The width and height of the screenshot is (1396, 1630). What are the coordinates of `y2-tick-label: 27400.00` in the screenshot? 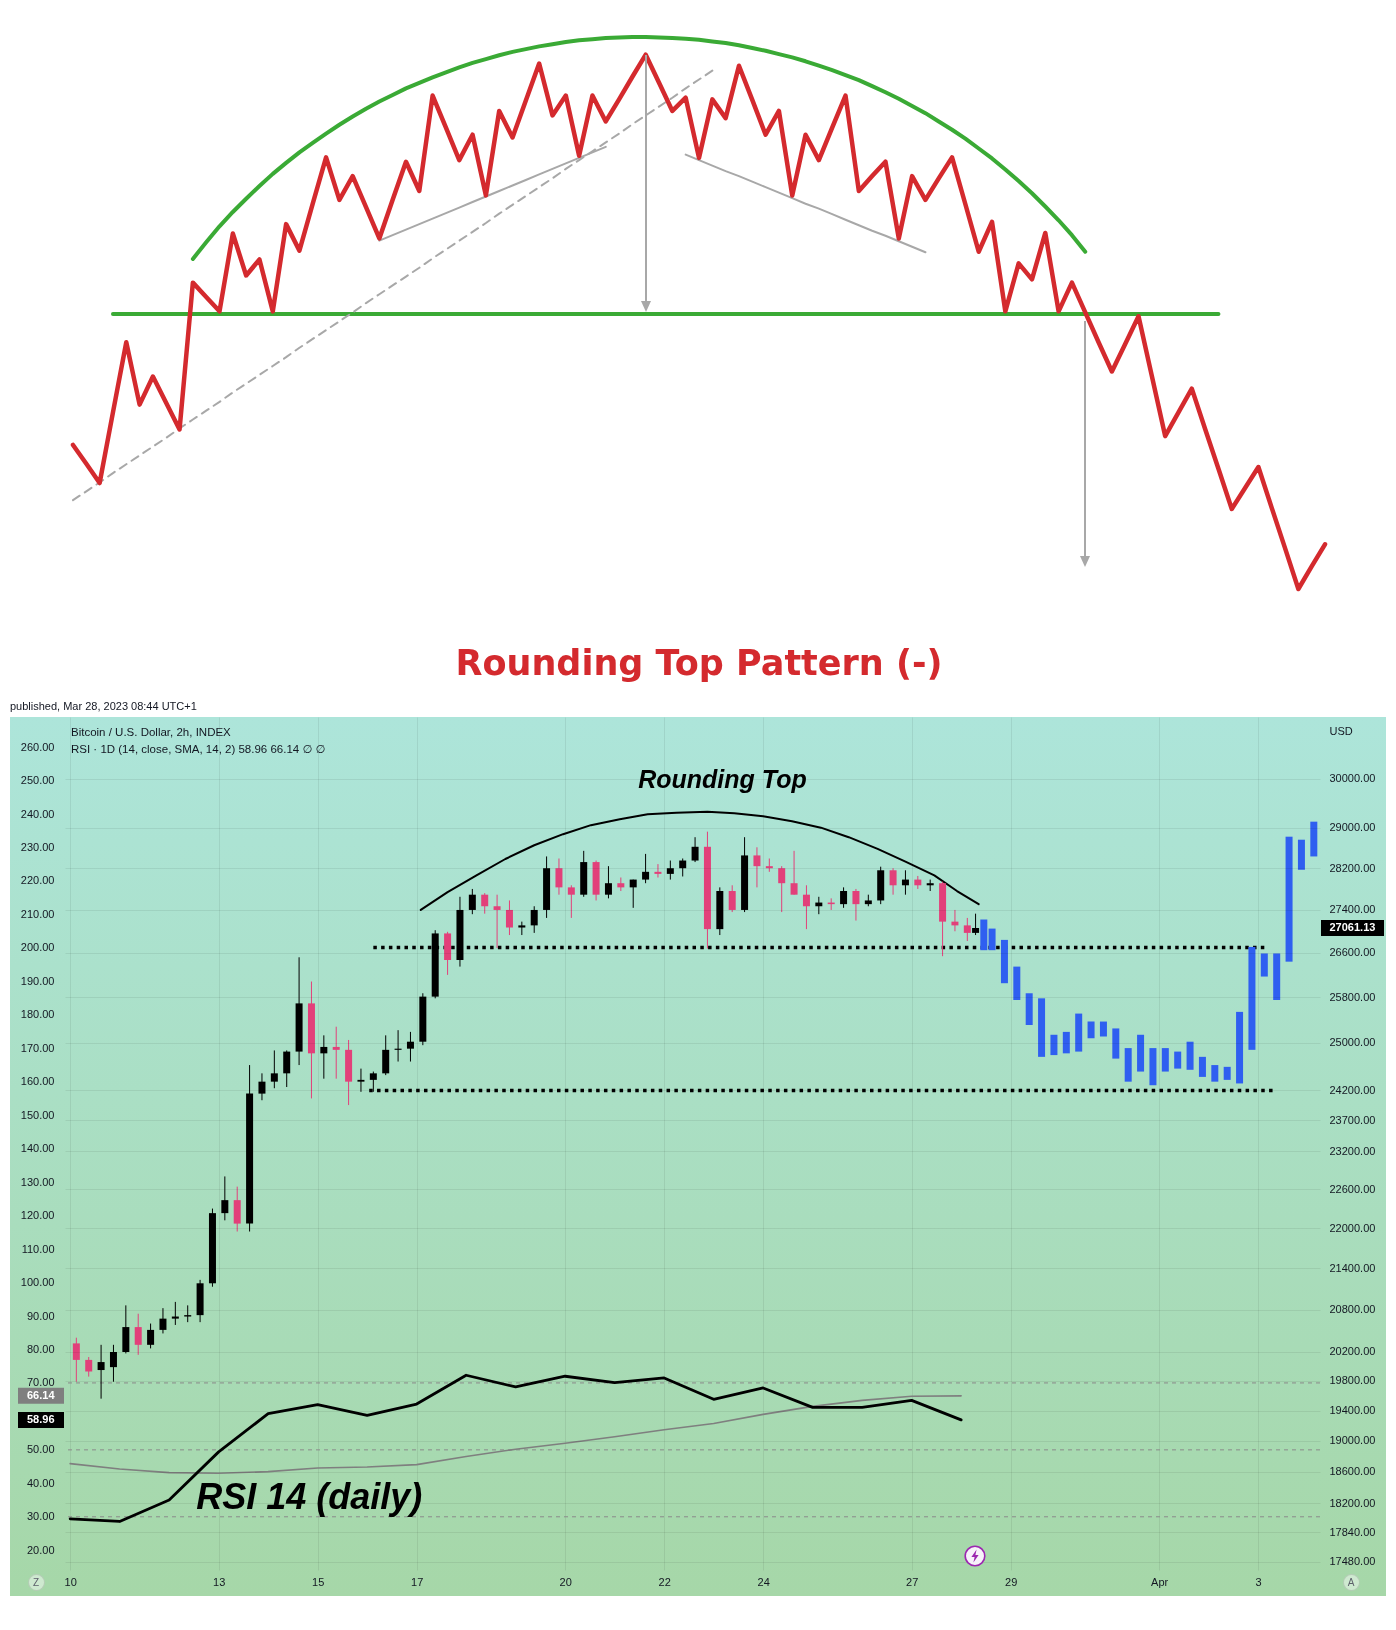 It's located at (1352, 909).